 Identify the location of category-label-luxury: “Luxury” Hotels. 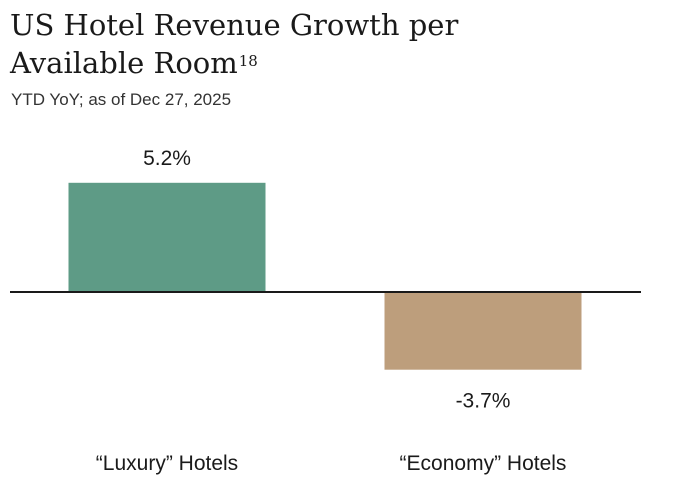
(167, 463).